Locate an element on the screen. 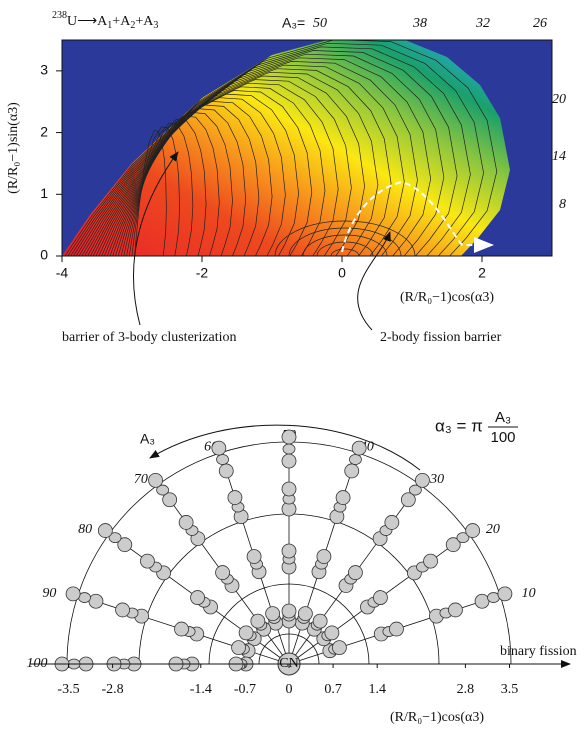 The height and width of the screenshot is (735, 577). y-tick-label: 2 is located at coordinates (44, 131).